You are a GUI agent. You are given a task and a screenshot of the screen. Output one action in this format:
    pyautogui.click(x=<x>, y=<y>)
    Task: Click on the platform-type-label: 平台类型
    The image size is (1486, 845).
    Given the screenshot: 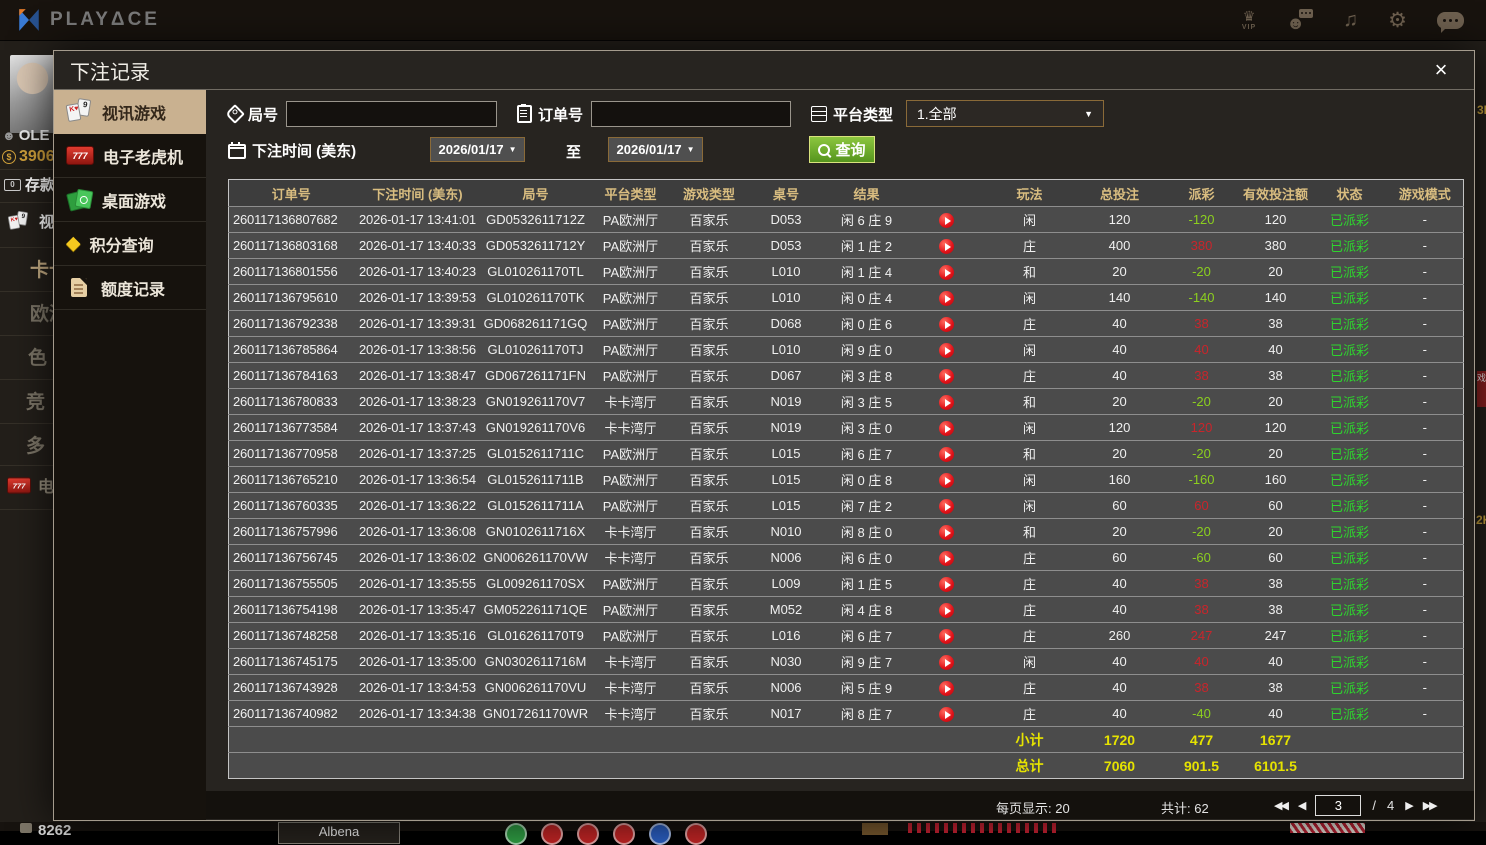 What is the action you would take?
    pyautogui.click(x=852, y=114)
    